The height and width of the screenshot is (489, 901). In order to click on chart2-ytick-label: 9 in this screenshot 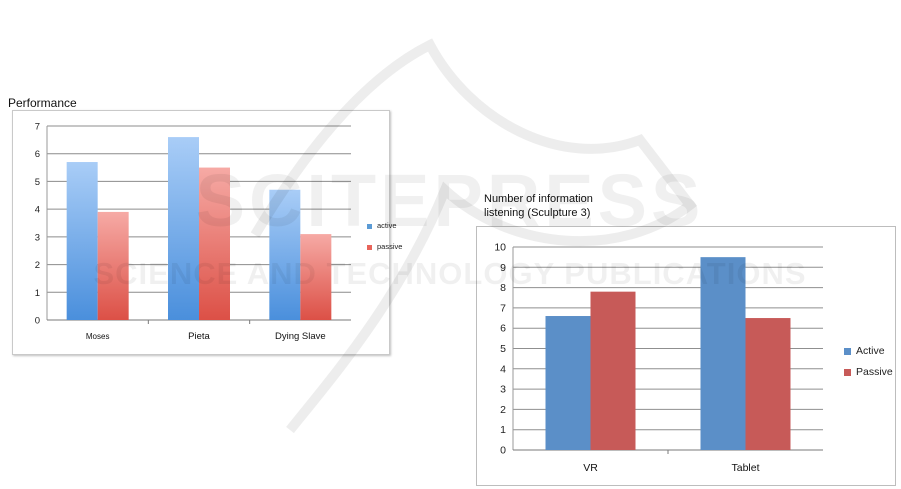, I will do `click(503, 268)`.